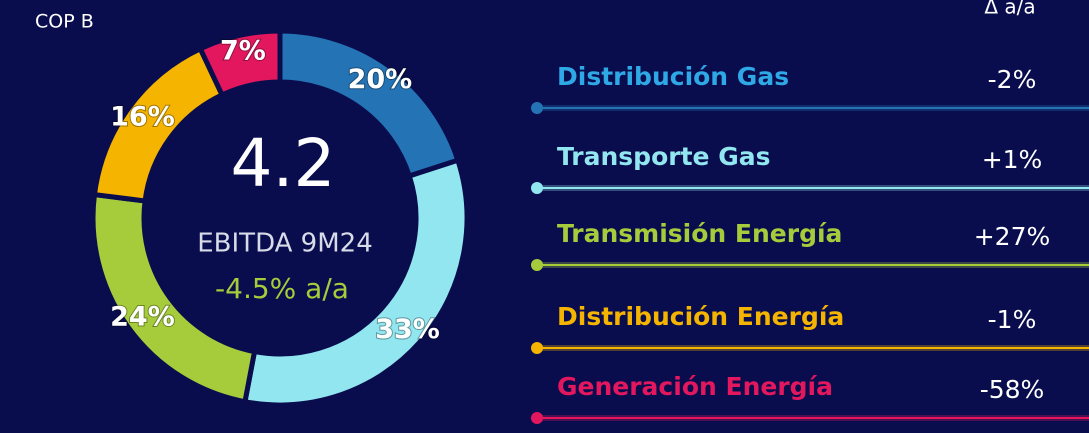  What do you see at coordinates (407, 329) in the screenshot?
I see `segment-label: 33%` at bounding box center [407, 329].